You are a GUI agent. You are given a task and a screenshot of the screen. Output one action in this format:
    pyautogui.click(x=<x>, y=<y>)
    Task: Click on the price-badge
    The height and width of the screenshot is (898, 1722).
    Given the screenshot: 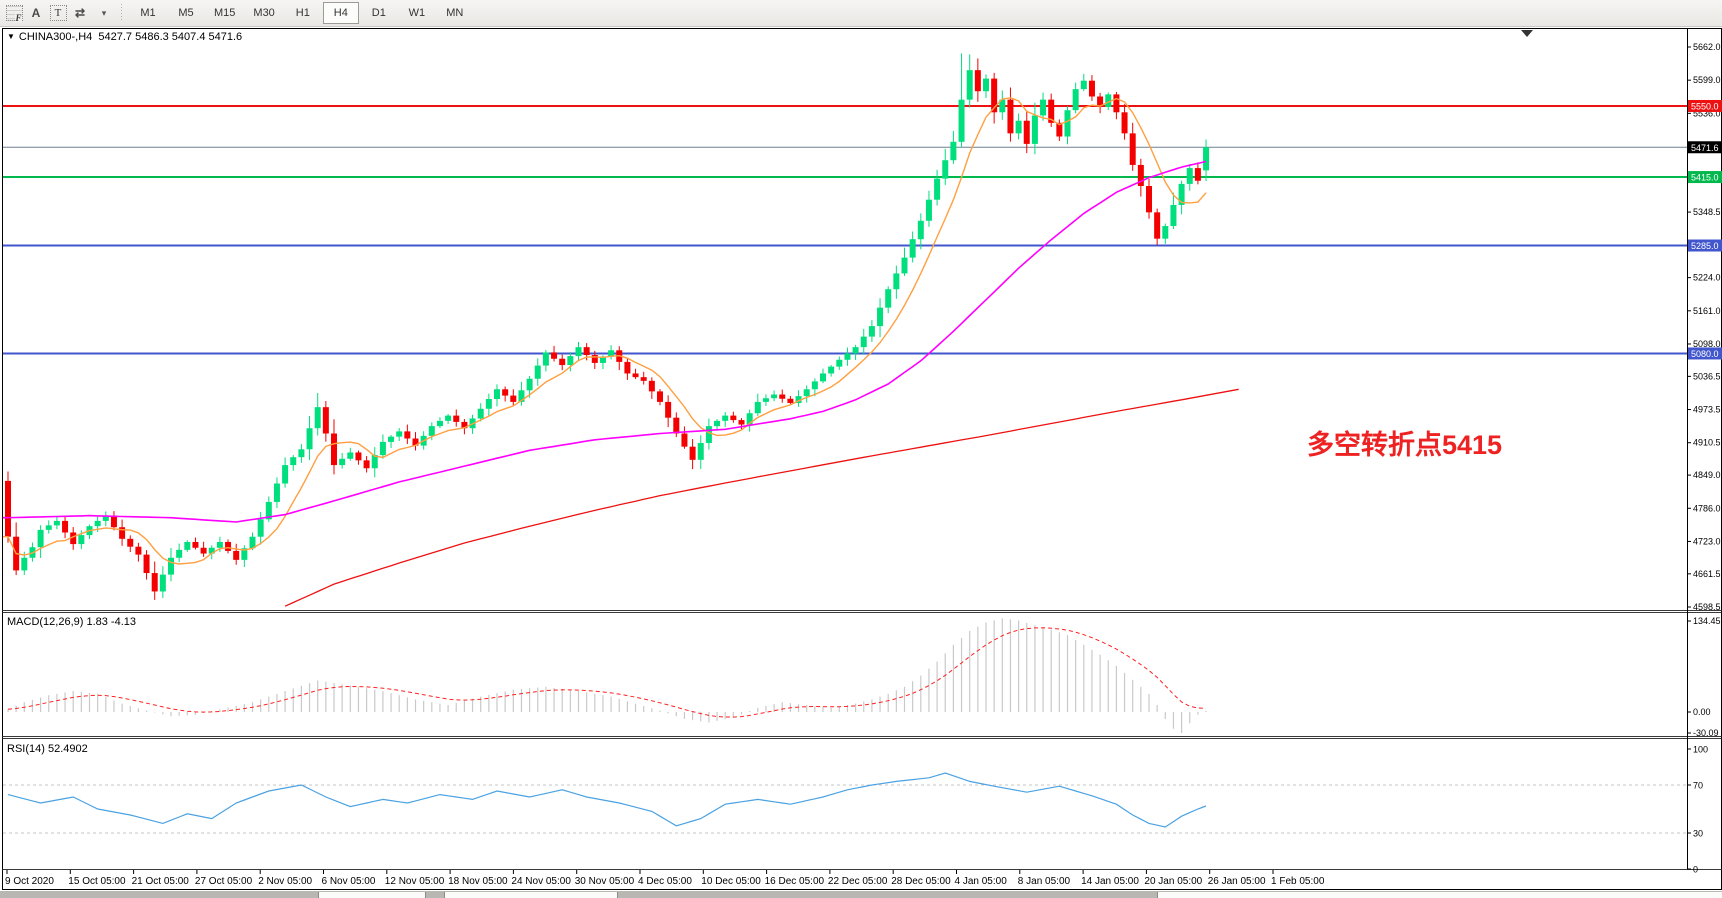 What is the action you would take?
    pyautogui.click(x=1705, y=105)
    